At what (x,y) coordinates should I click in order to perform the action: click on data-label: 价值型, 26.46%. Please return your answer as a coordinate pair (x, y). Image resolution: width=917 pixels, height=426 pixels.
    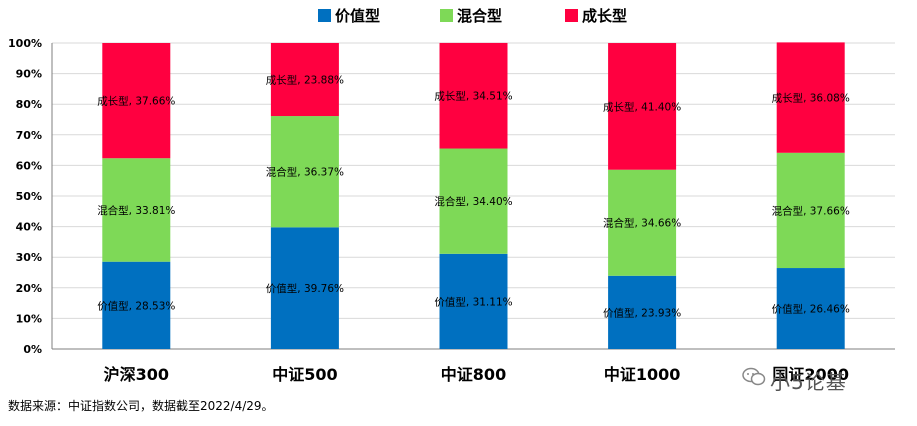
    Looking at the image, I should click on (811, 309).